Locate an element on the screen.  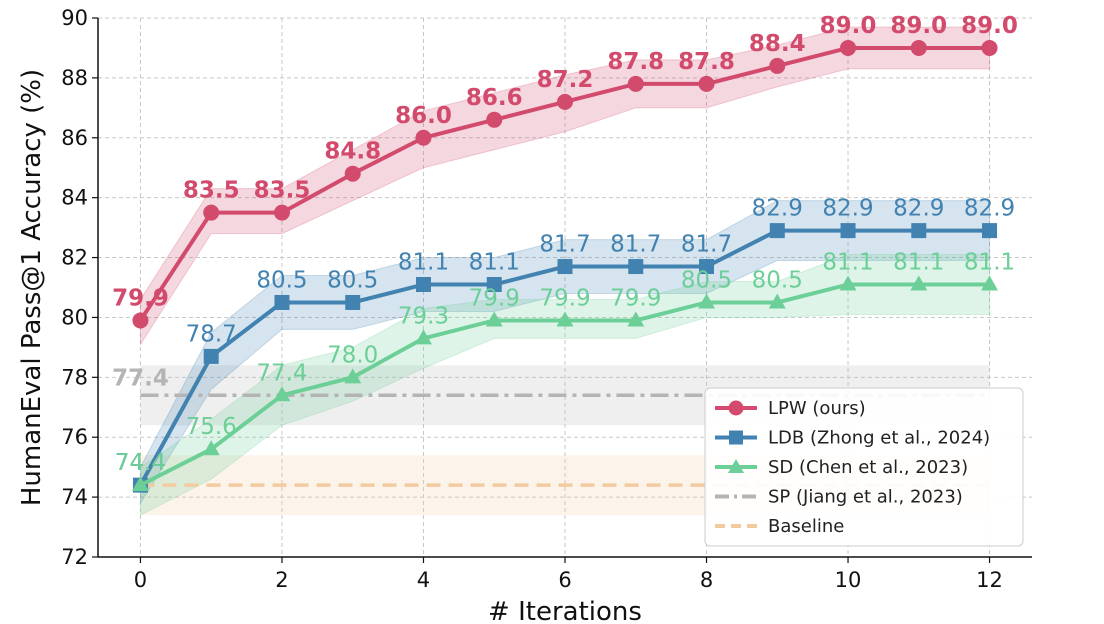
data-label: 86.6 is located at coordinates (494, 98).